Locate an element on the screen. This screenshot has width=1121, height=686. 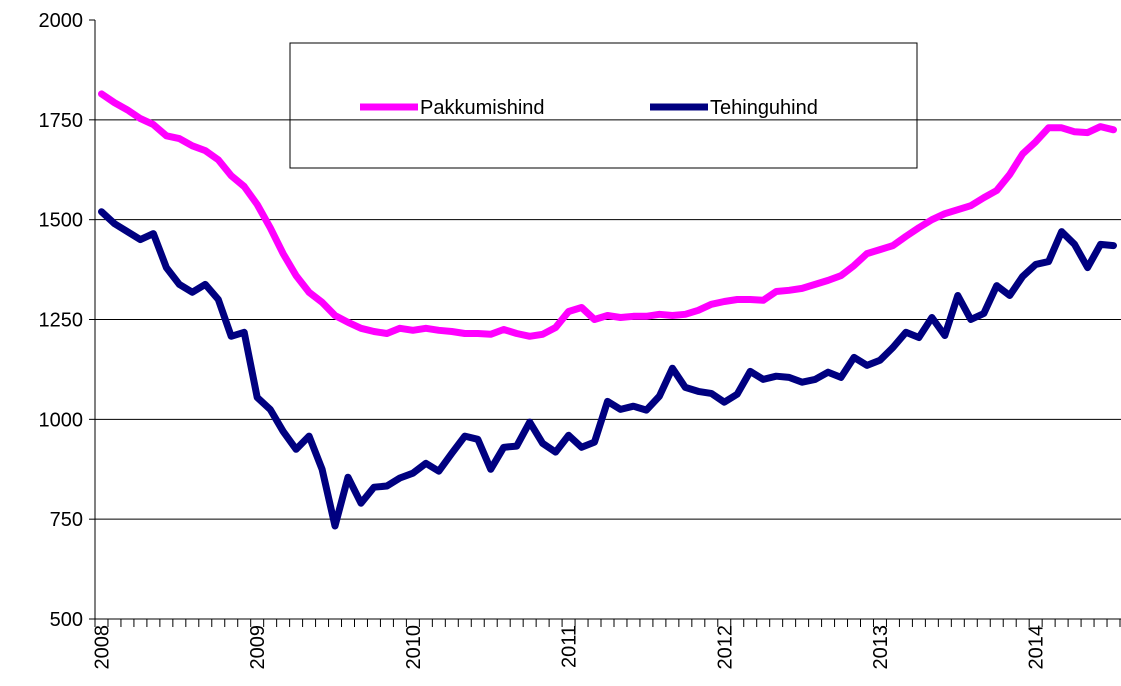
x-tick-label: 2012 is located at coordinates (725, 647).